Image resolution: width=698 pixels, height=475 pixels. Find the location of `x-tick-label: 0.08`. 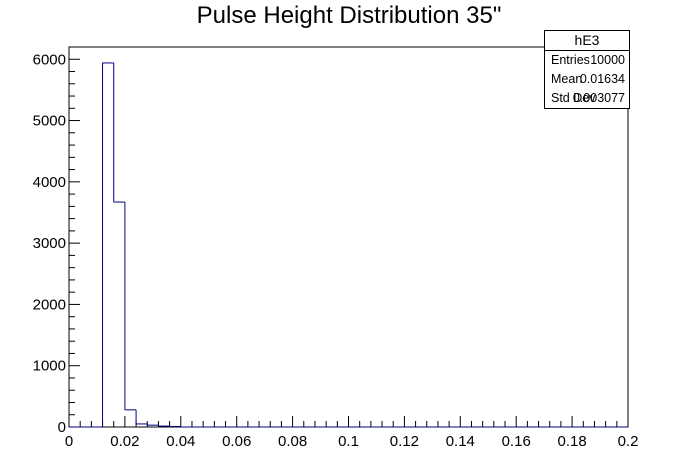

x-tick-label: 0.08 is located at coordinates (292, 441).